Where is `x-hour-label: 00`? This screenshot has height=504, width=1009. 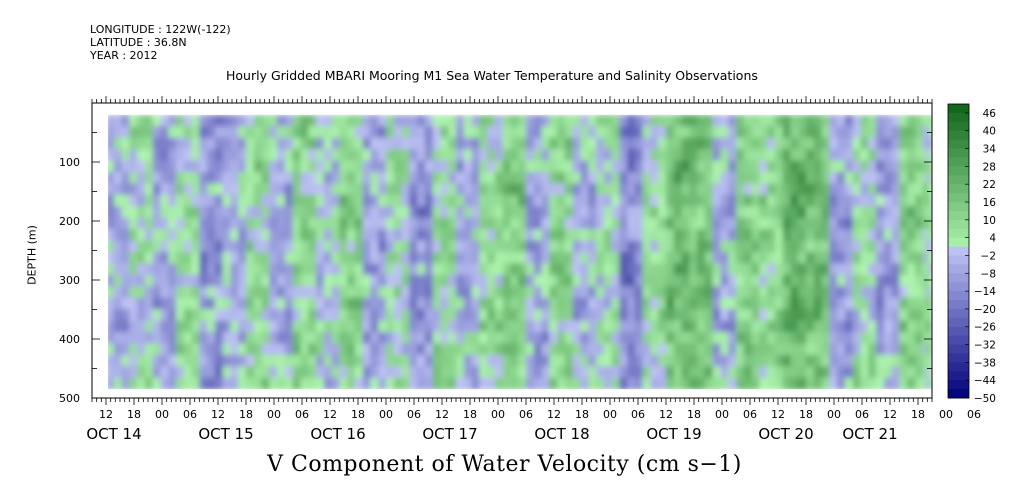
x-hour-label: 00 is located at coordinates (946, 414).